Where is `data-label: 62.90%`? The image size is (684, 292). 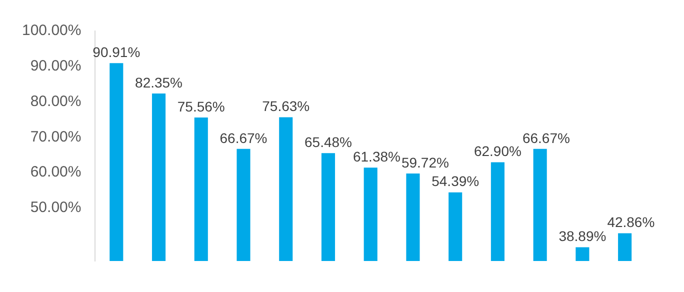 data-label: 62.90% is located at coordinates (498, 151).